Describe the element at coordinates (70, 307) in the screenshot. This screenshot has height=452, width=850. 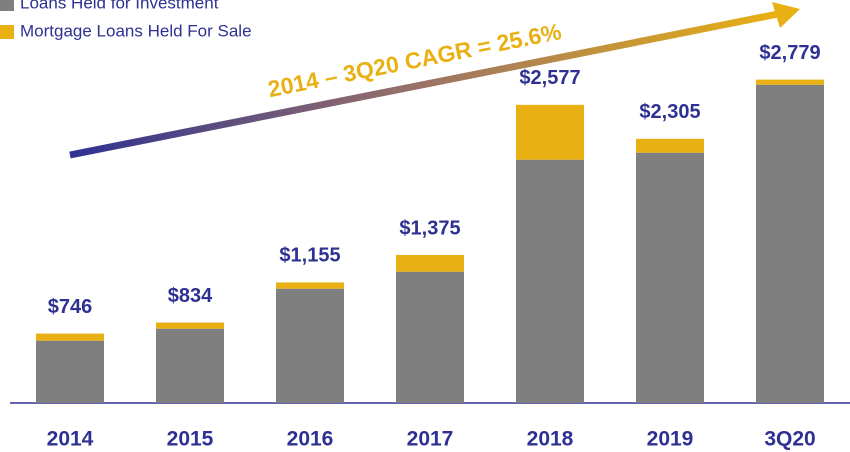
I see `total-label: $746` at that location.